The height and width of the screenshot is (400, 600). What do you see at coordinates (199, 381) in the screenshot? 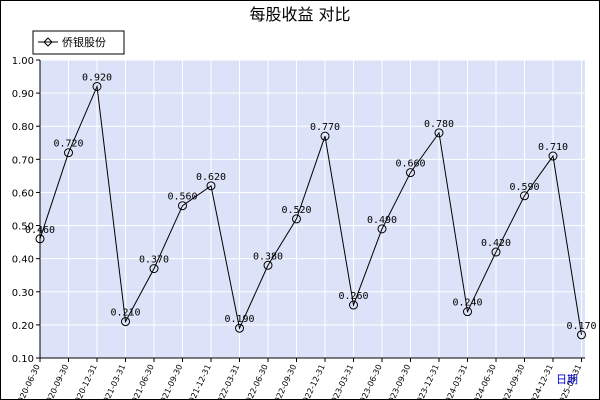
I see `x-tick-label: 2021-12-31` at bounding box center [199, 381].